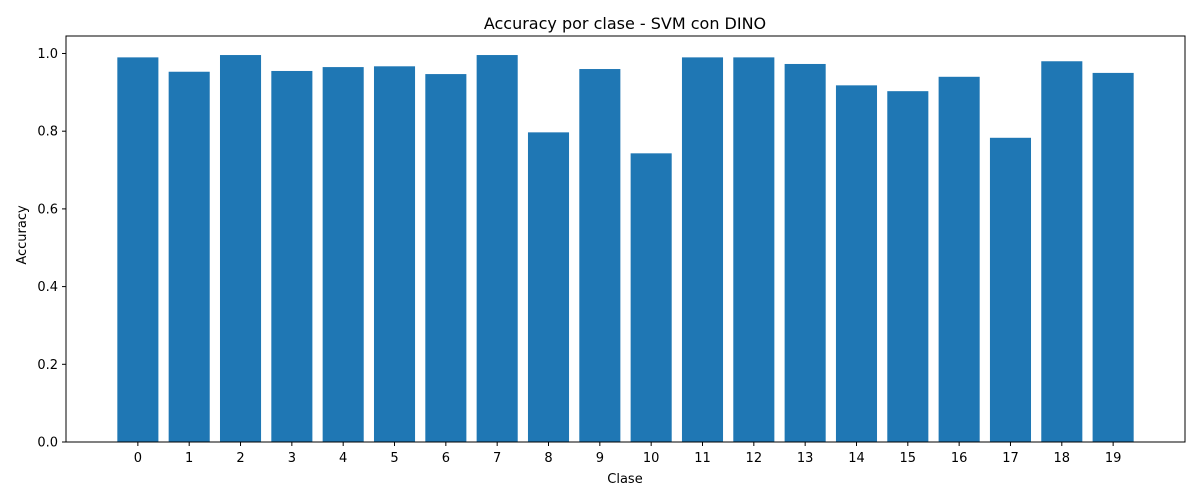  What do you see at coordinates (47, 132) in the screenshot?
I see `y-tick-label: 0.8` at bounding box center [47, 132].